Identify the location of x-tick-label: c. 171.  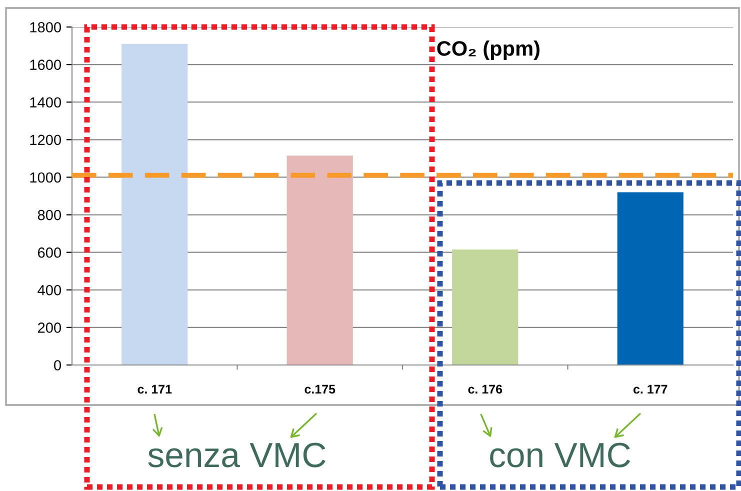
(155, 389).